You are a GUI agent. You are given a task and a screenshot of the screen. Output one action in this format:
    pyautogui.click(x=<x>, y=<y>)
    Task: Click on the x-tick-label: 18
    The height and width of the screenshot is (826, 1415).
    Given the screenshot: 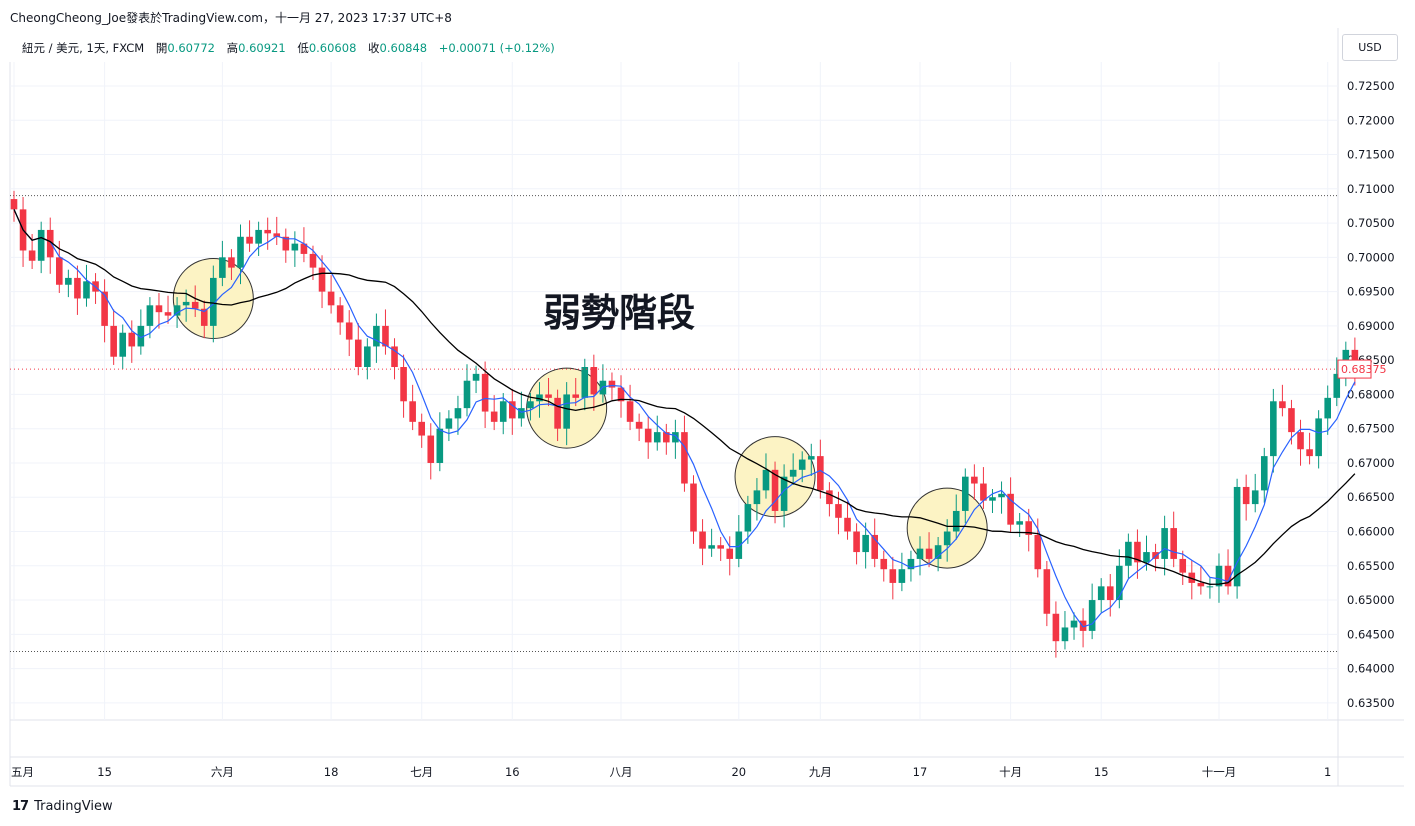 What is the action you would take?
    pyautogui.click(x=331, y=772)
    